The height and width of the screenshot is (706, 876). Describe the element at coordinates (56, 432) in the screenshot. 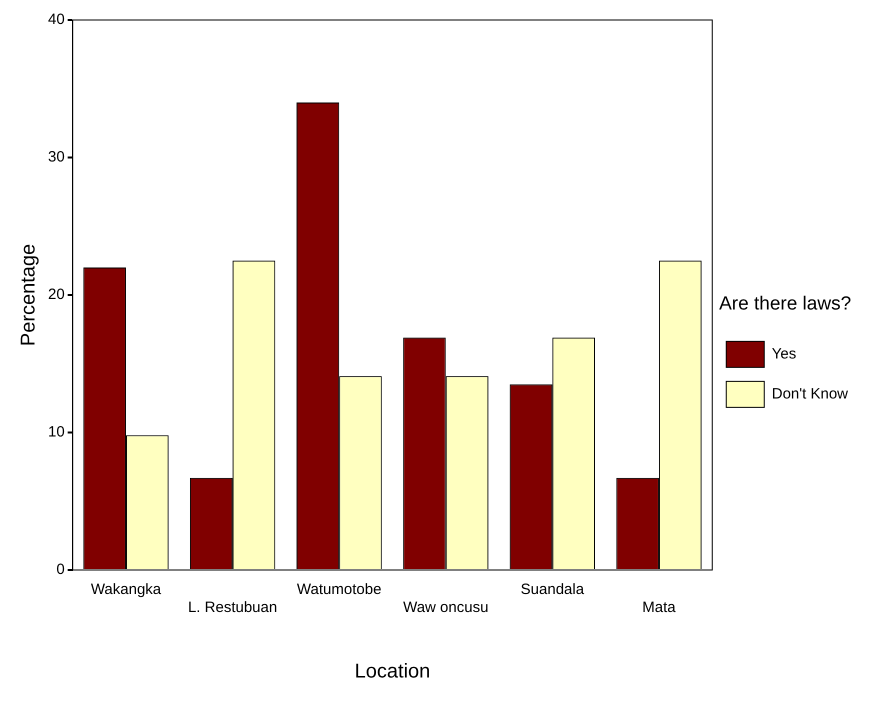

I see `y-tick-label: 10` at that location.